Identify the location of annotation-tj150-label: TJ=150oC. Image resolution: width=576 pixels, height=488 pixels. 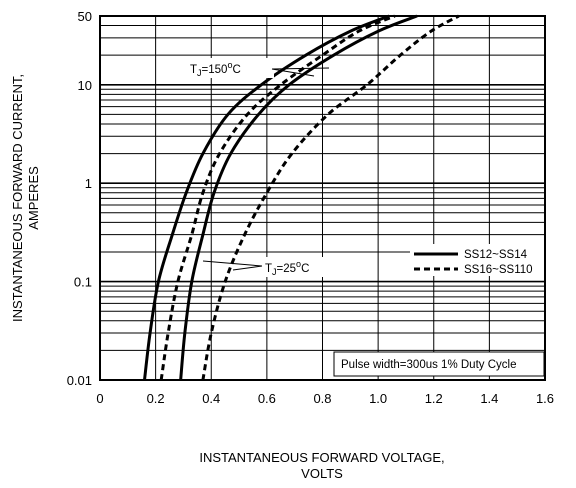
(215, 69).